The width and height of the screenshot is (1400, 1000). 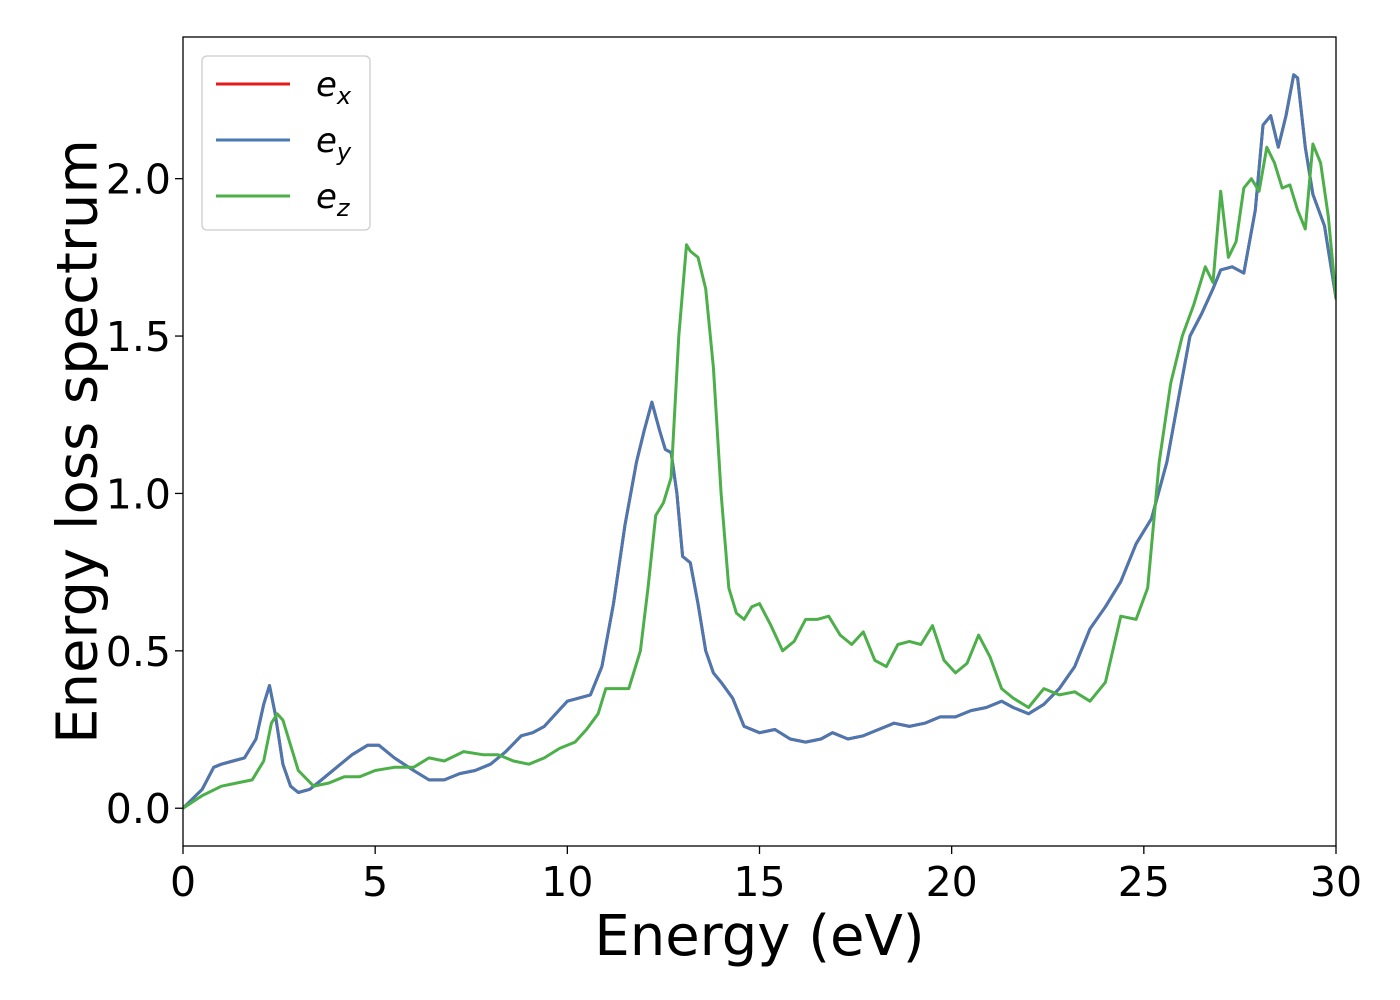 I want to click on y-axis-ticks: 0.0 0.5 1.0 1.5 2.0, so click(x=144, y=494).